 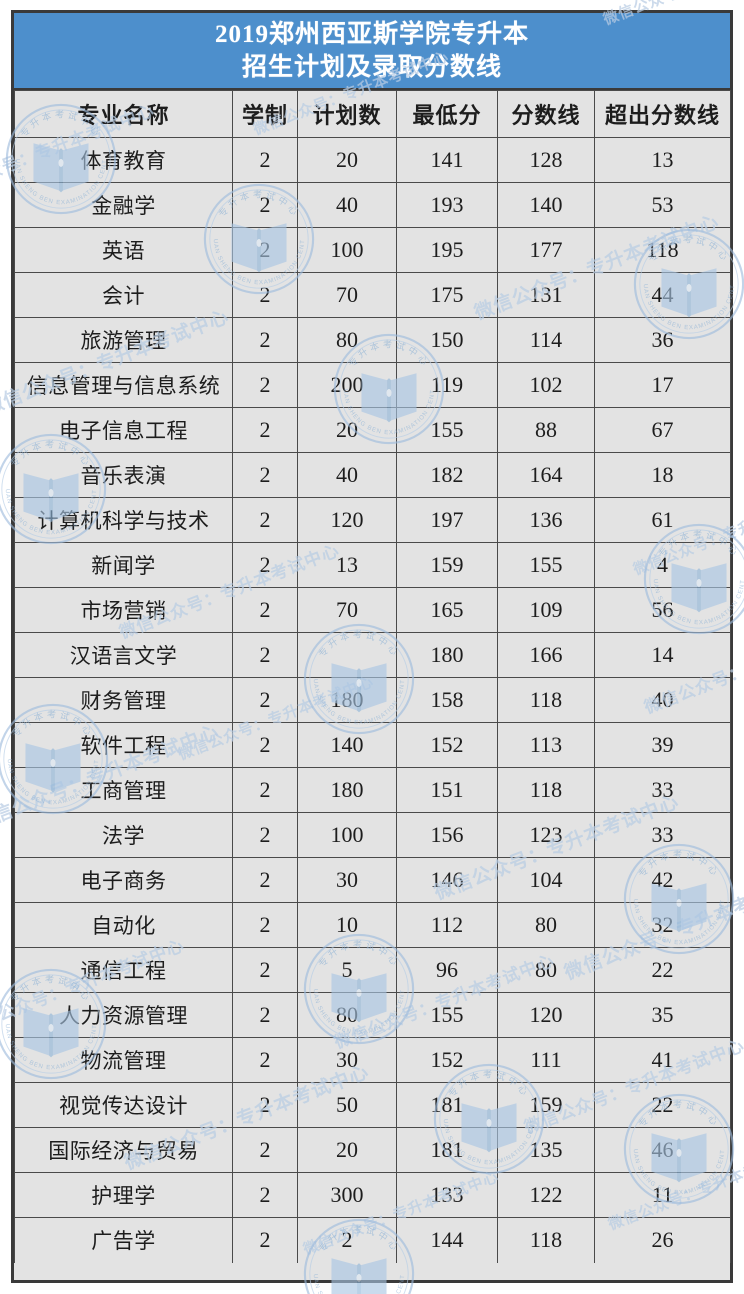 What do you see at coordinates (123, 114) in the screenshot?
I see `col-header-major: 专业名称` at bounding box center [123, 114].